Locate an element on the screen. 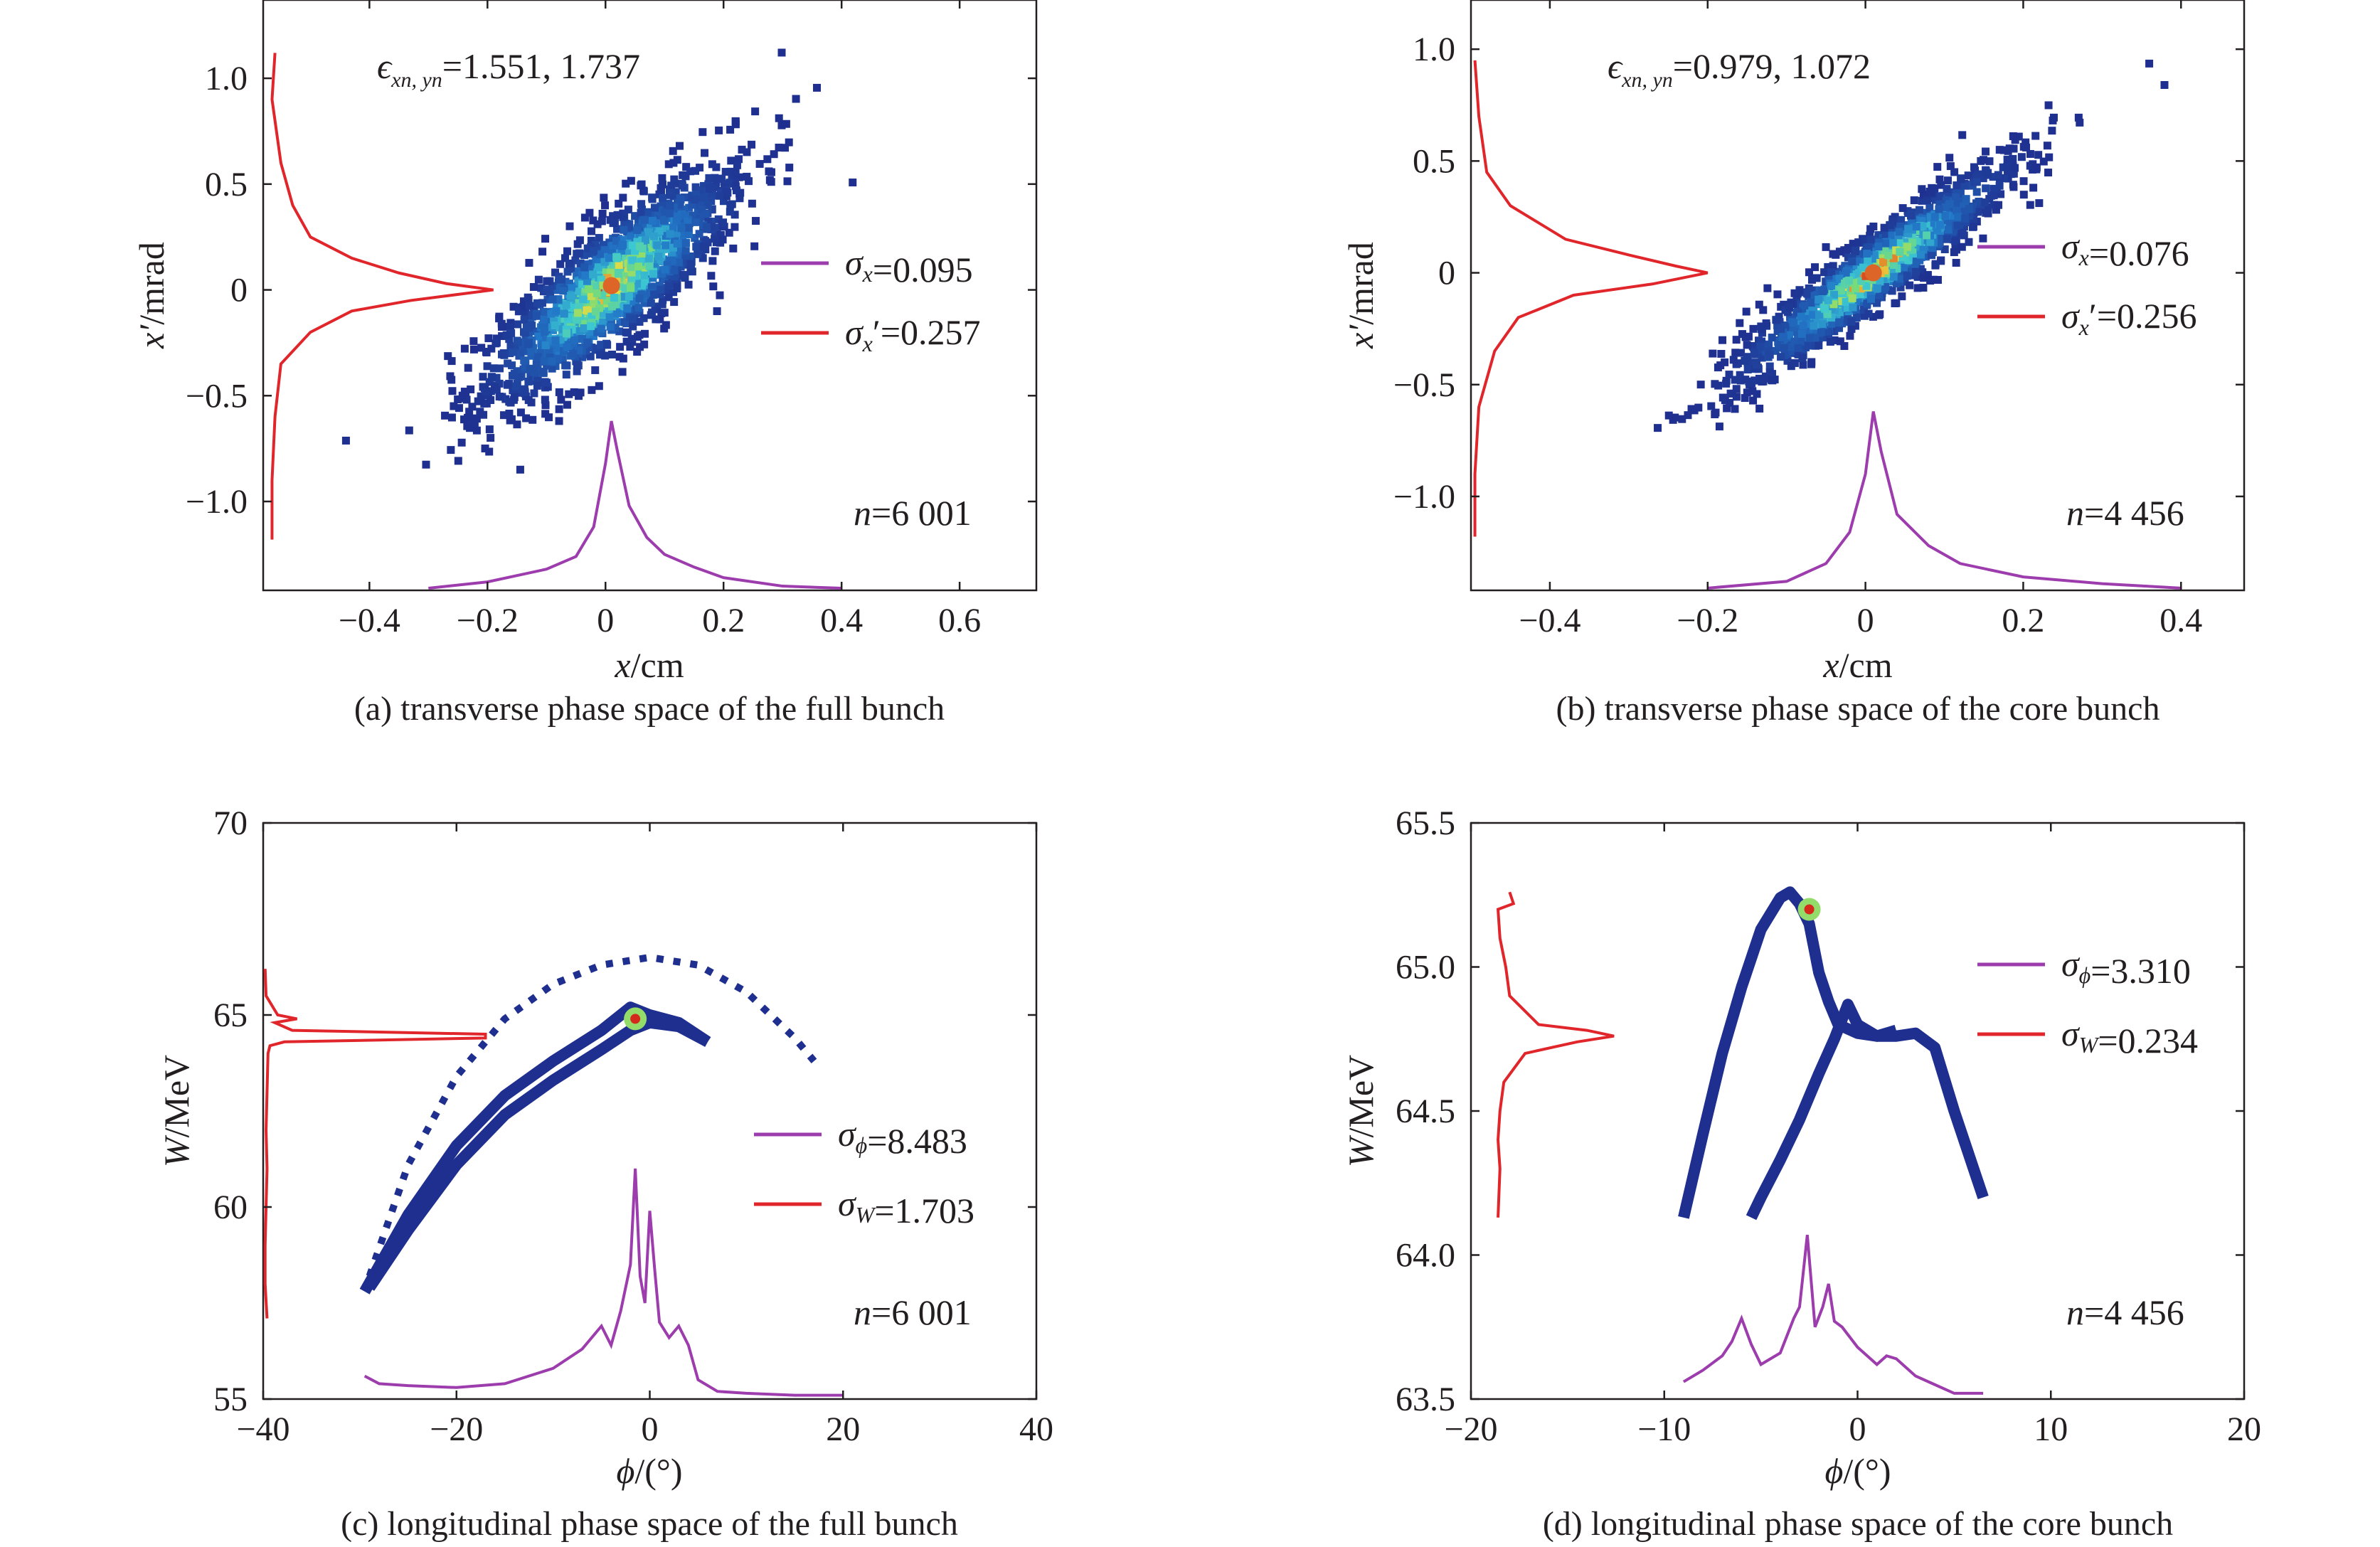  x-tick-label-c: −40 is located at coordinates (262, 1429).